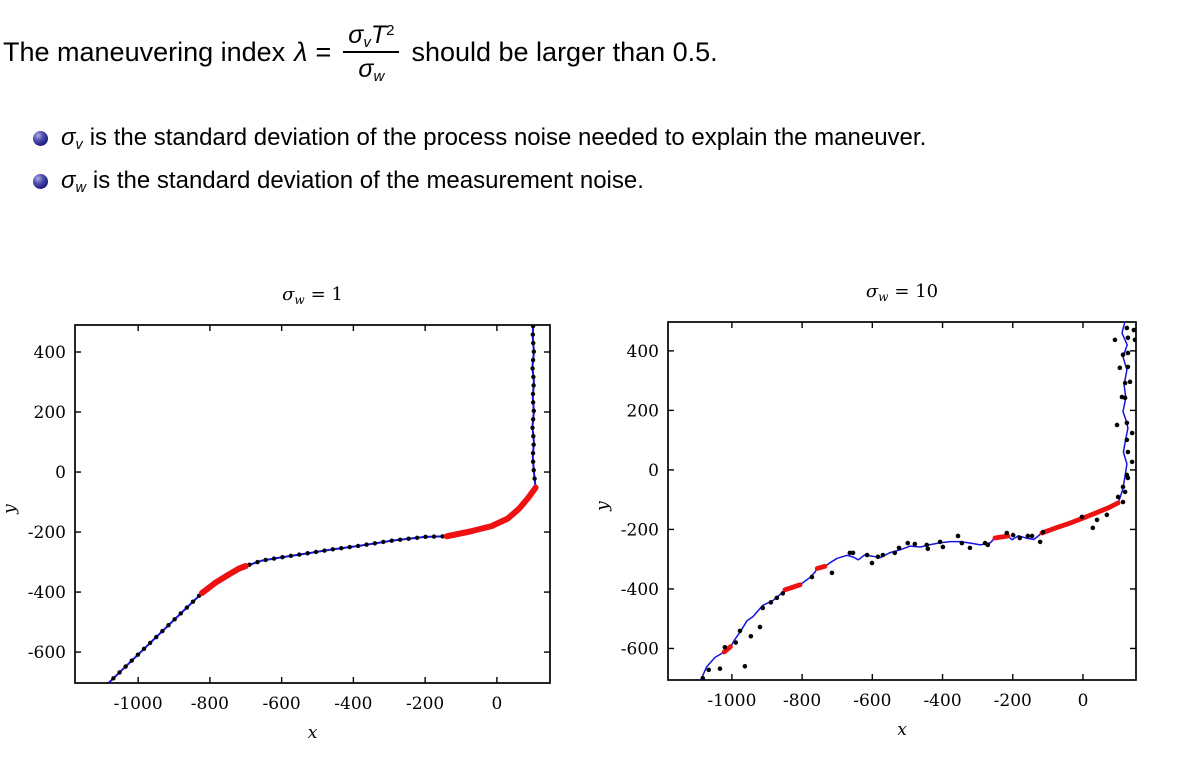  I want to click on lambda-symbol: λ, so click(301, 51).